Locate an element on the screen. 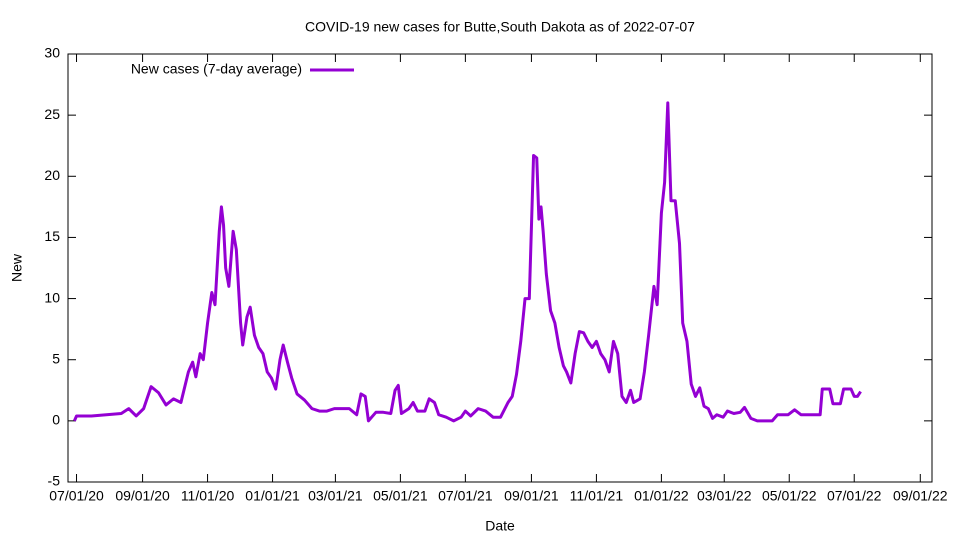 This screenshot has width=960, height=540. y-tick-label: -5 is located at coordinates (54, 481).